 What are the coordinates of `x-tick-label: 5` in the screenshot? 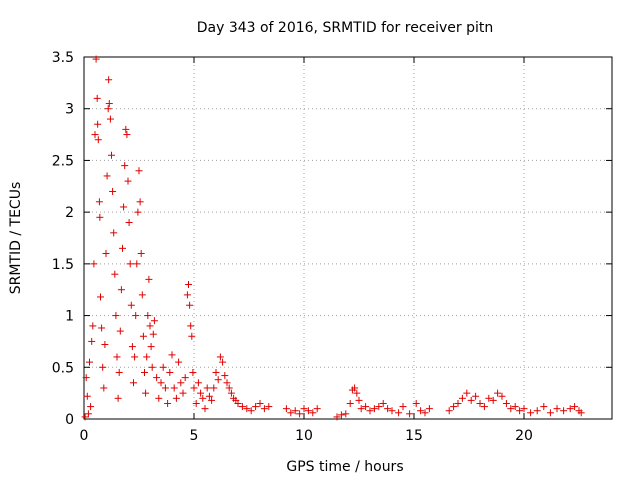 It's located at (194, 436).